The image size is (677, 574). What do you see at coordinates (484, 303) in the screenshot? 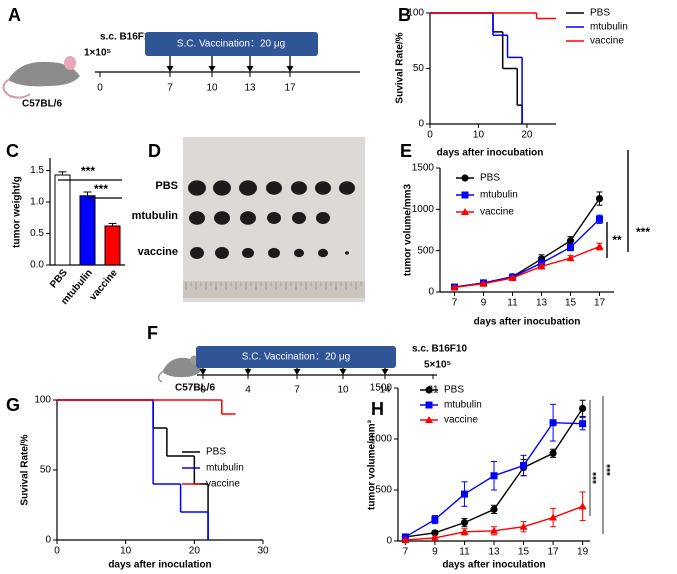
I see `x-tick-label: 9` at bounding box center [484, 303].